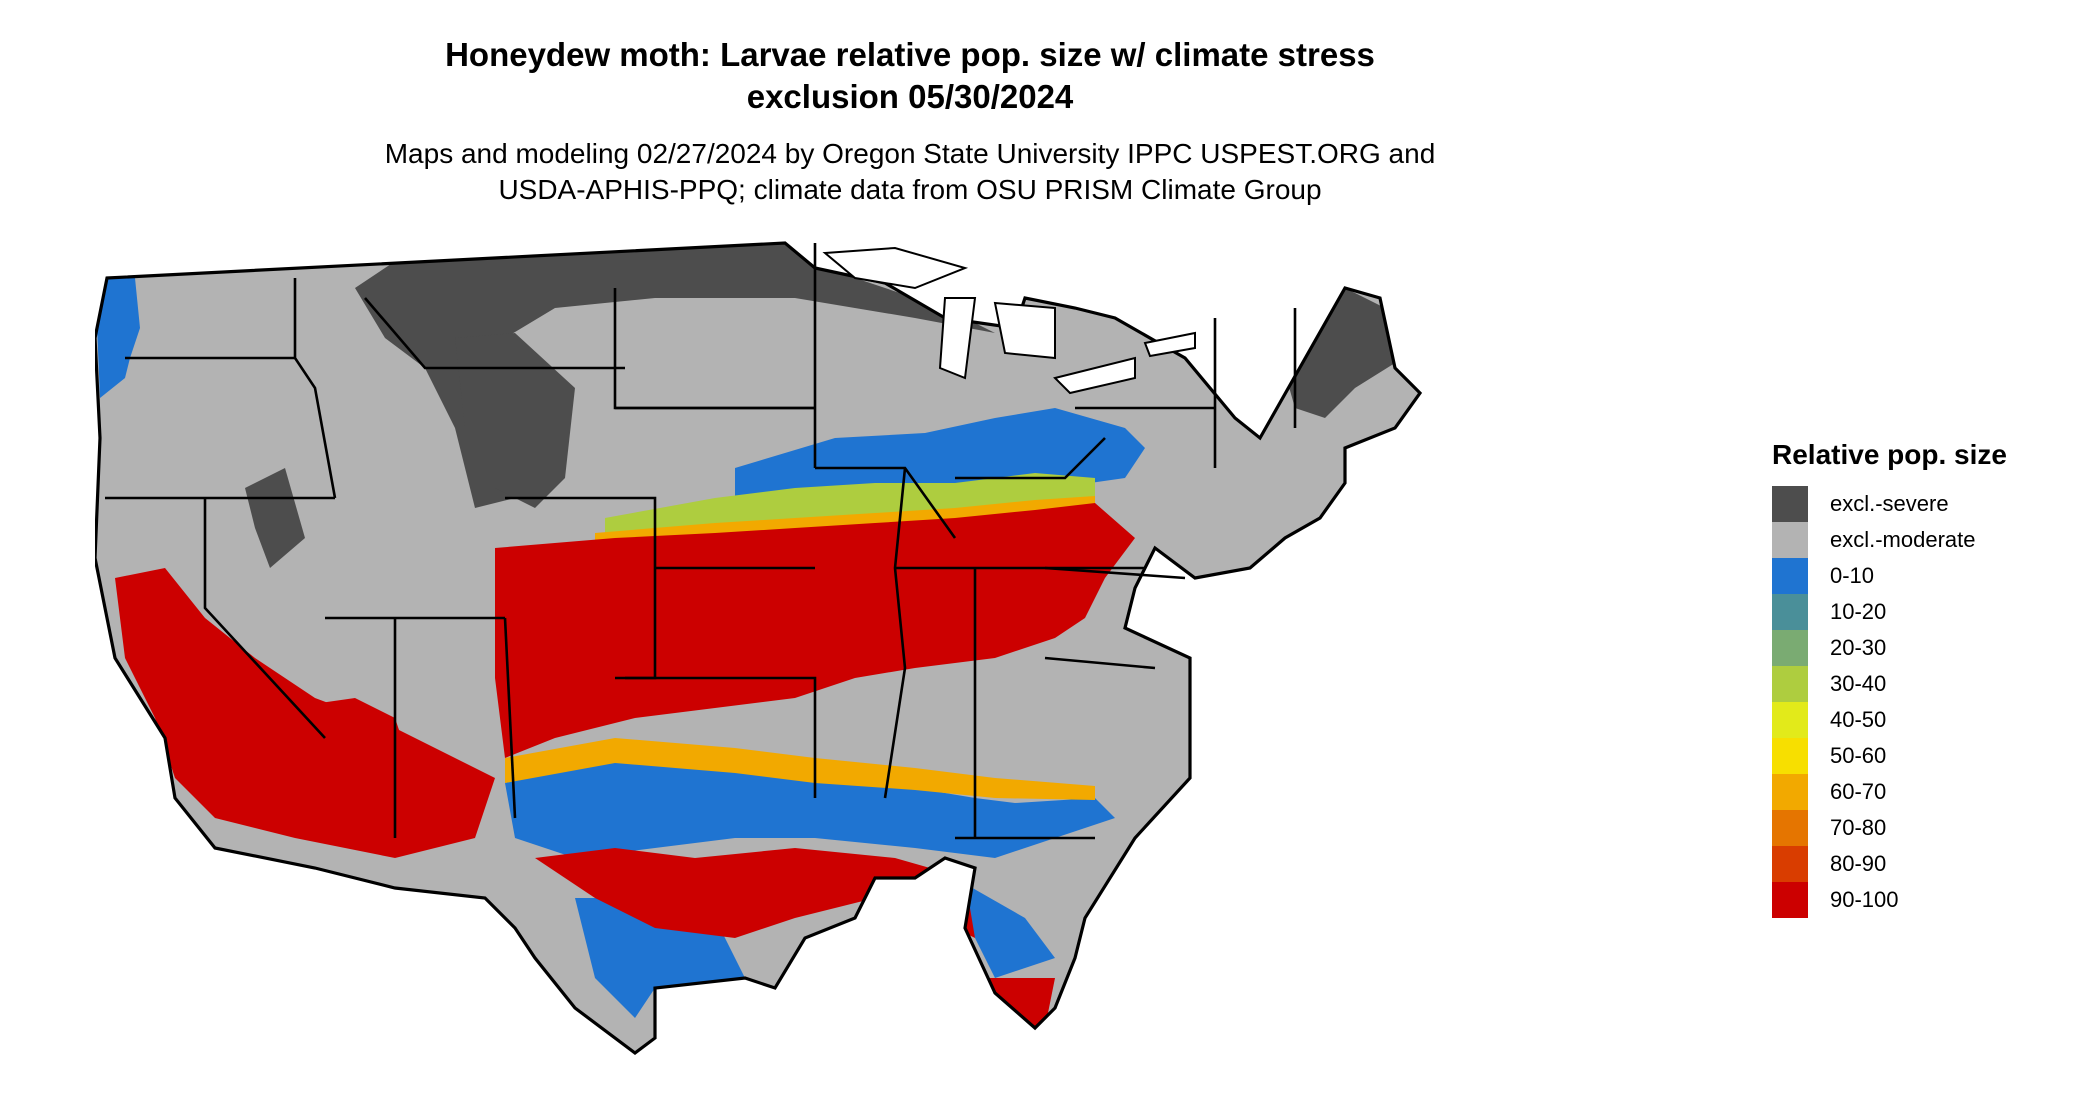 This screenshot has height=1116, width=2100. Describe the element at coordinates (264, 618) in the screenshot. I see `boundary-ca-nv` at that location.